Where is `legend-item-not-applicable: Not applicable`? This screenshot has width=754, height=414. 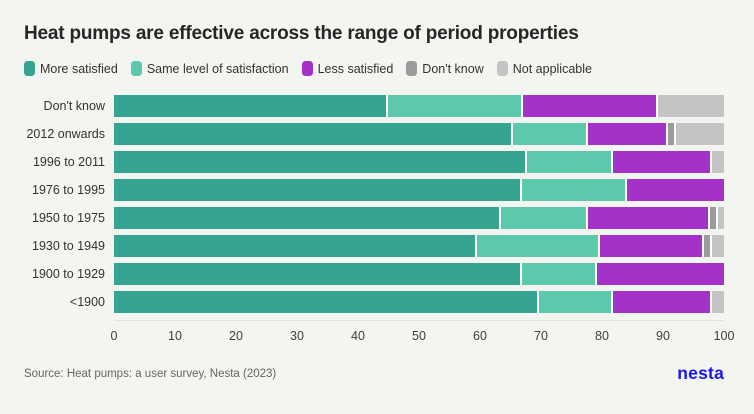 legend-item-not-applicable: Not applicable is located at coordinates (544, 68).